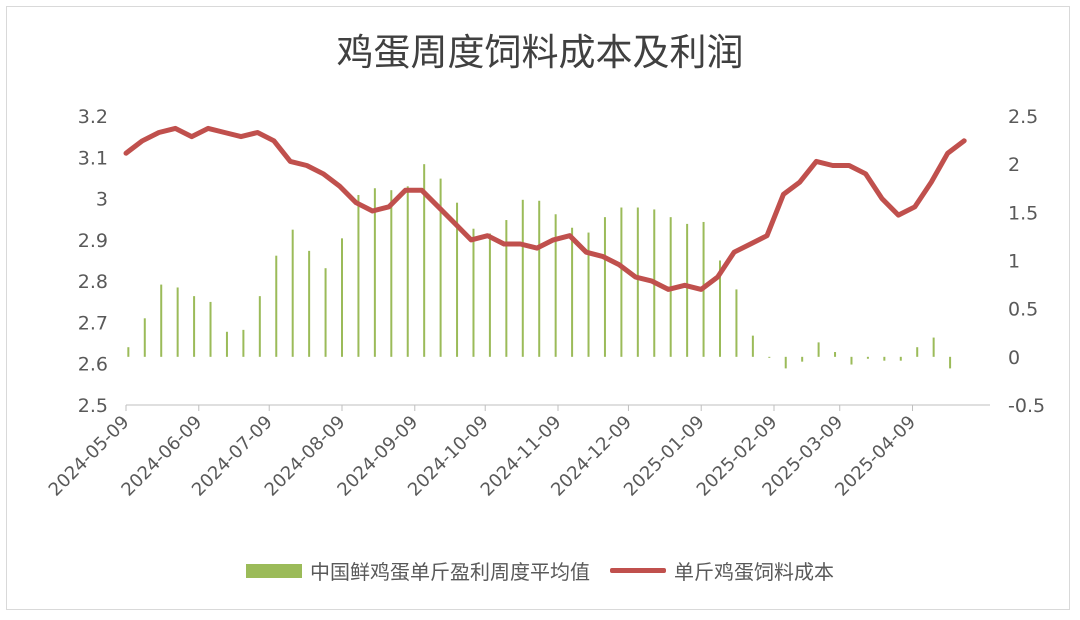  I want to click on left-axis-tick-label: 3, so click(102, 200).